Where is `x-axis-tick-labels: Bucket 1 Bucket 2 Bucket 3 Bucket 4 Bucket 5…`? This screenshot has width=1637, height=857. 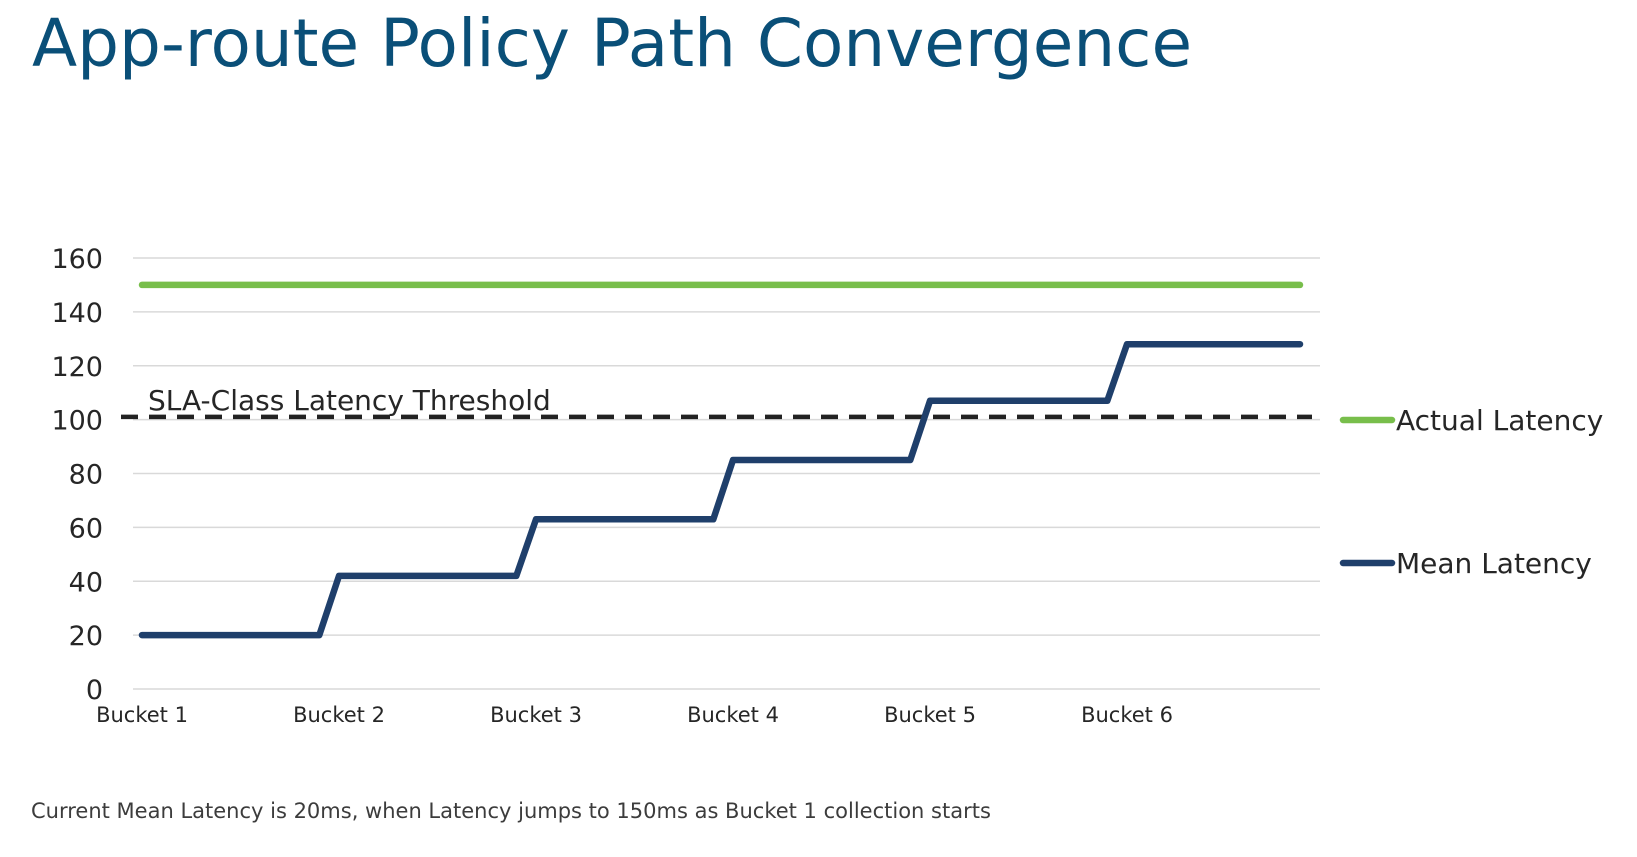 x-axis-tick-labels: Bucket 1 Bucket 2 Bucket 3 Bucket 4 Bucket 5… is located at coordinates (634, 715).